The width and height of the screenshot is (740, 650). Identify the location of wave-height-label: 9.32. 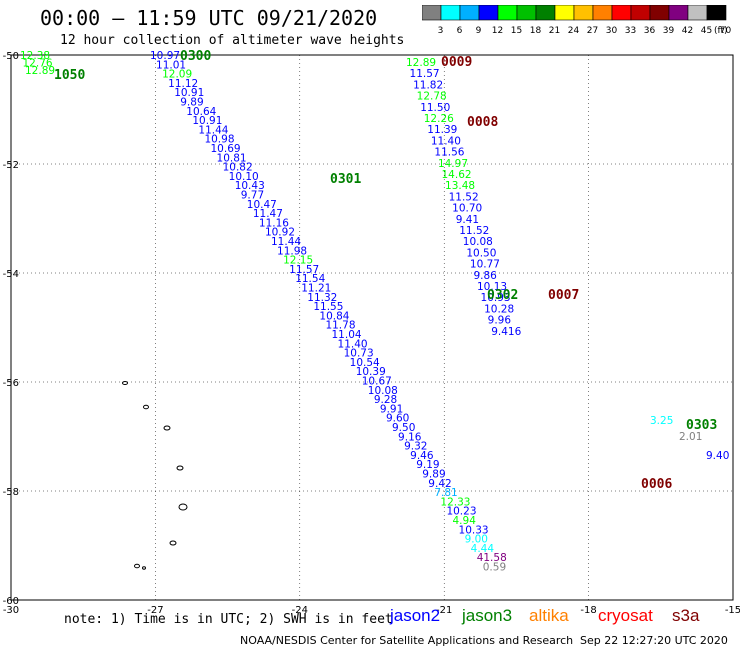
(415, 447).